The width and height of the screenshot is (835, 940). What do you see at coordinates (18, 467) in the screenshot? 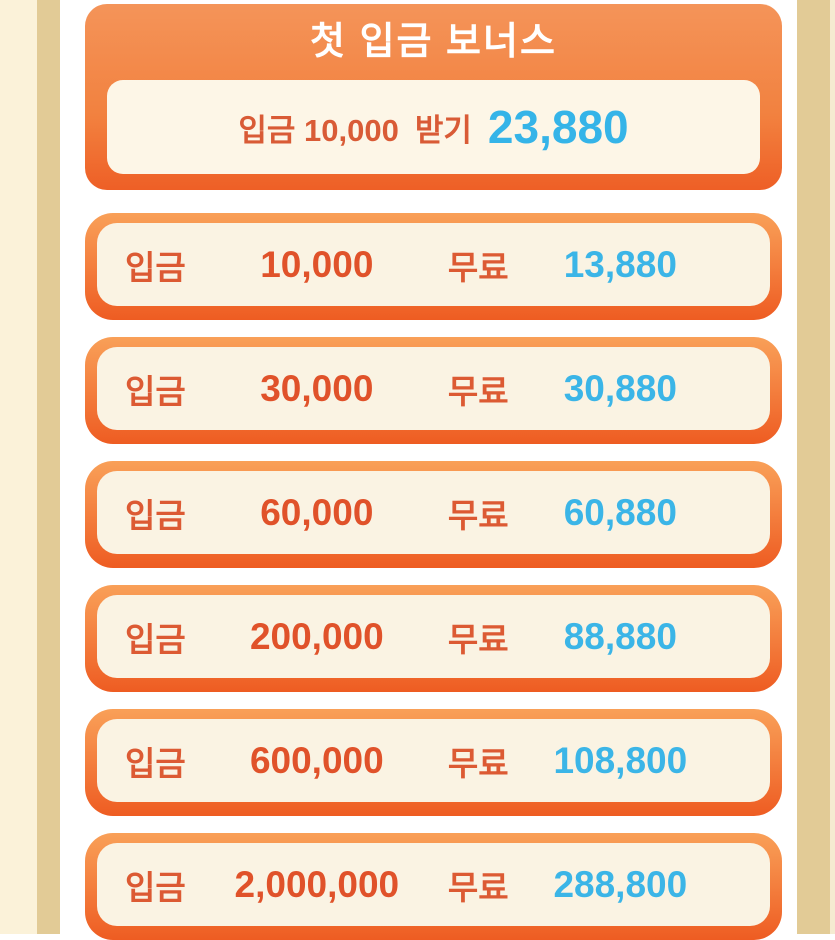
I see `left-cream-strip` at bounding box center [18, 467].